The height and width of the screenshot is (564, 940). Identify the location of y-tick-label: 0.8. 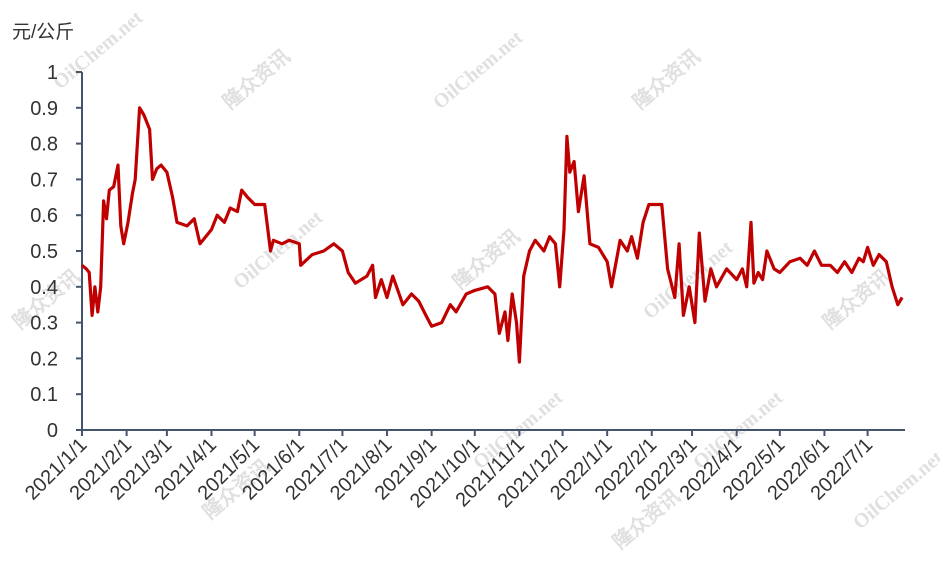
(44, 145).